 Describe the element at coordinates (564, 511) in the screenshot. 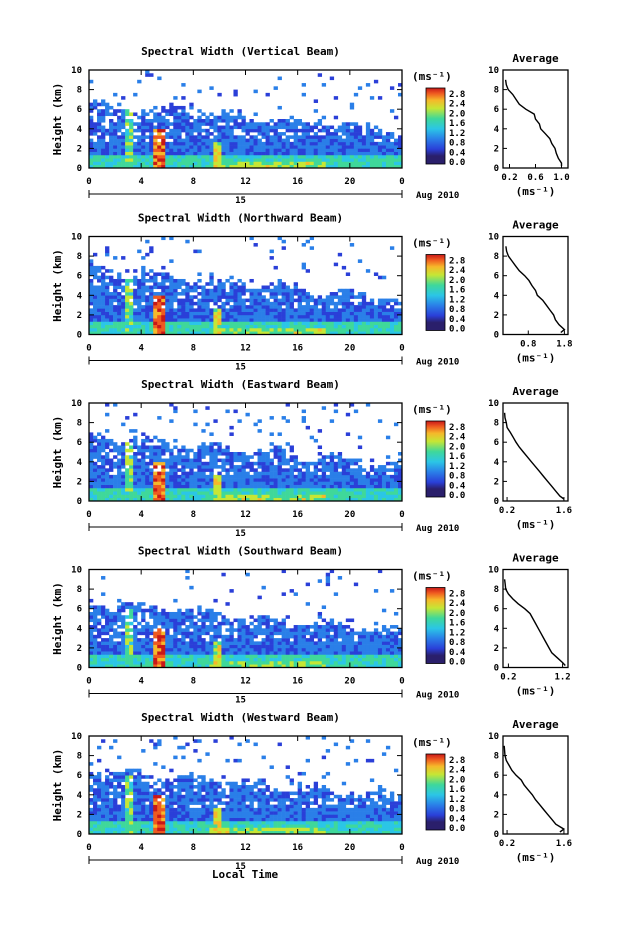

I see `profile-x-tick-label: 1.6` at that location.